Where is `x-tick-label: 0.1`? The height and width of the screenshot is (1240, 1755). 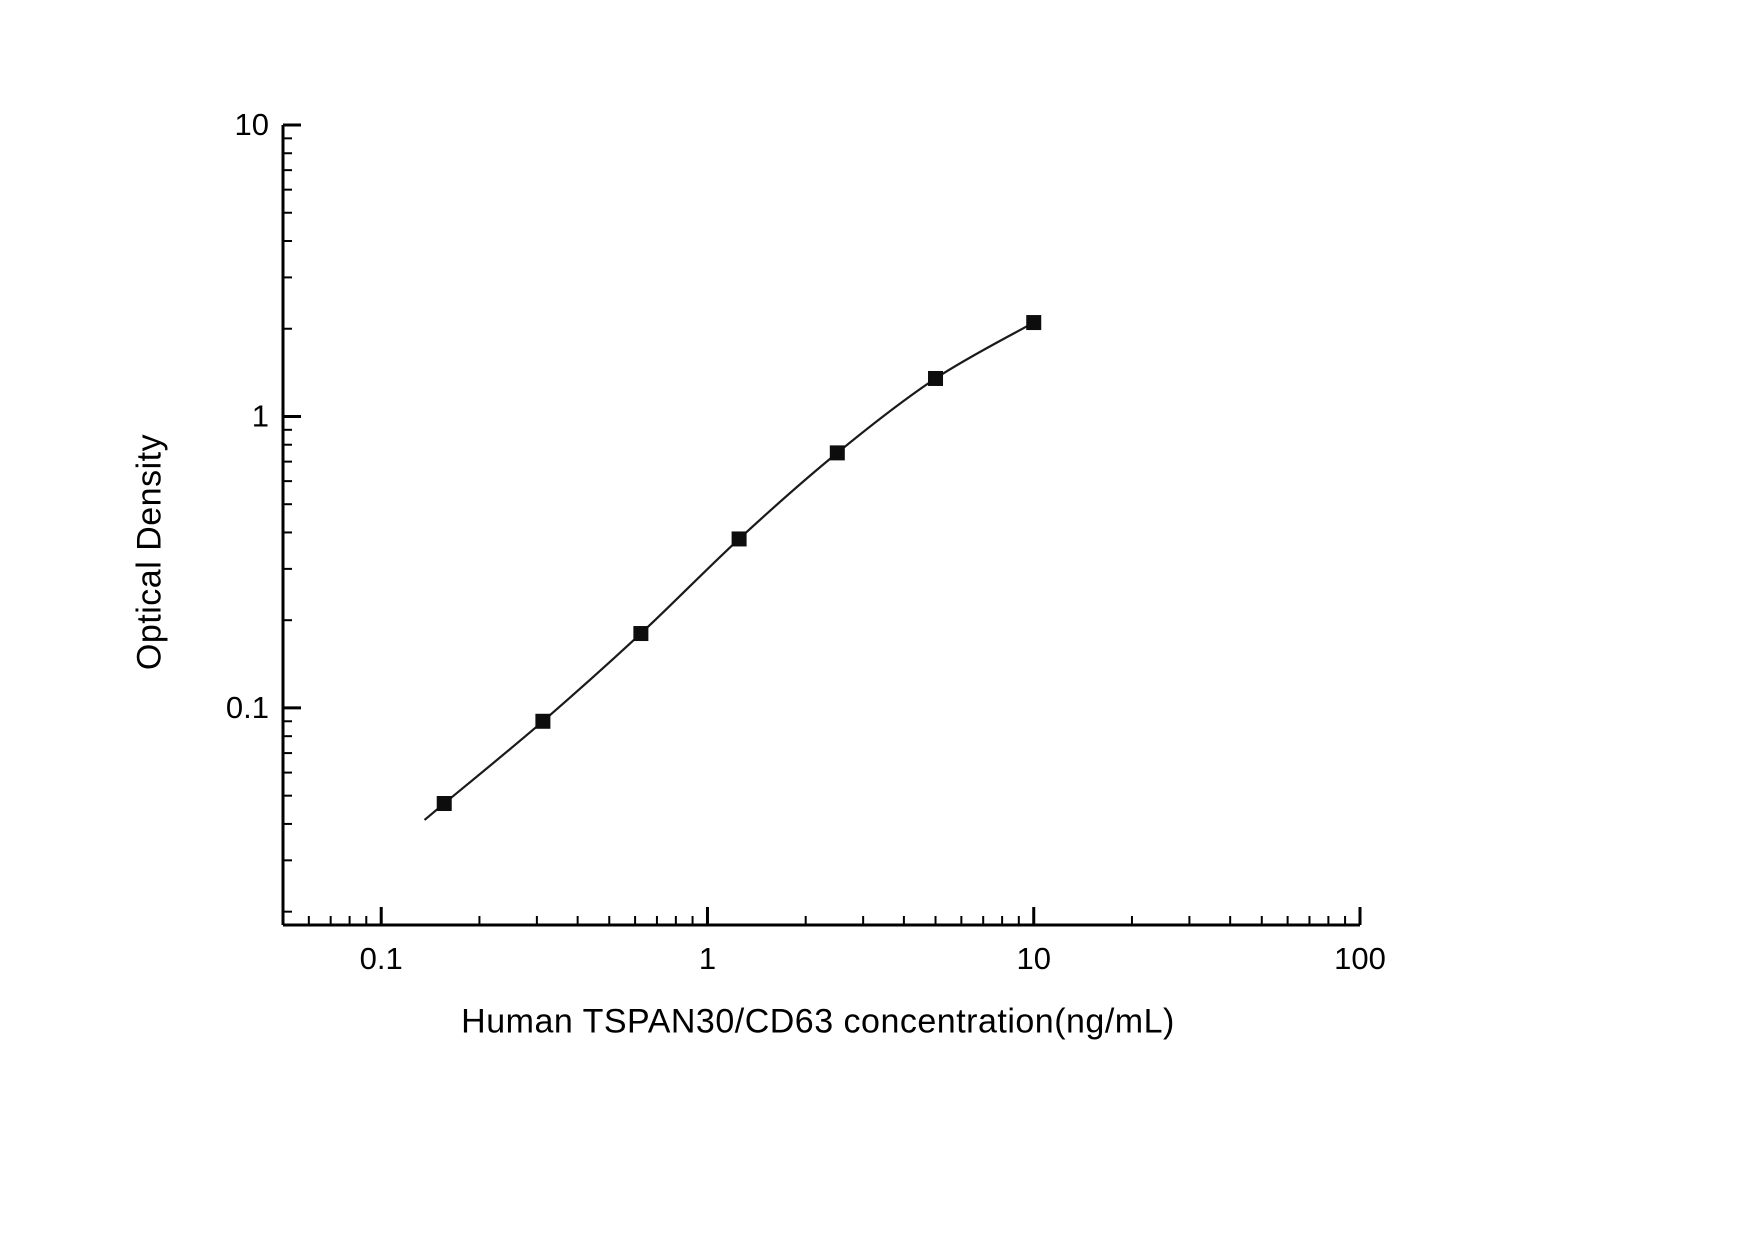 x-tick-label: 0.1 is located at coordinates (381, 958).